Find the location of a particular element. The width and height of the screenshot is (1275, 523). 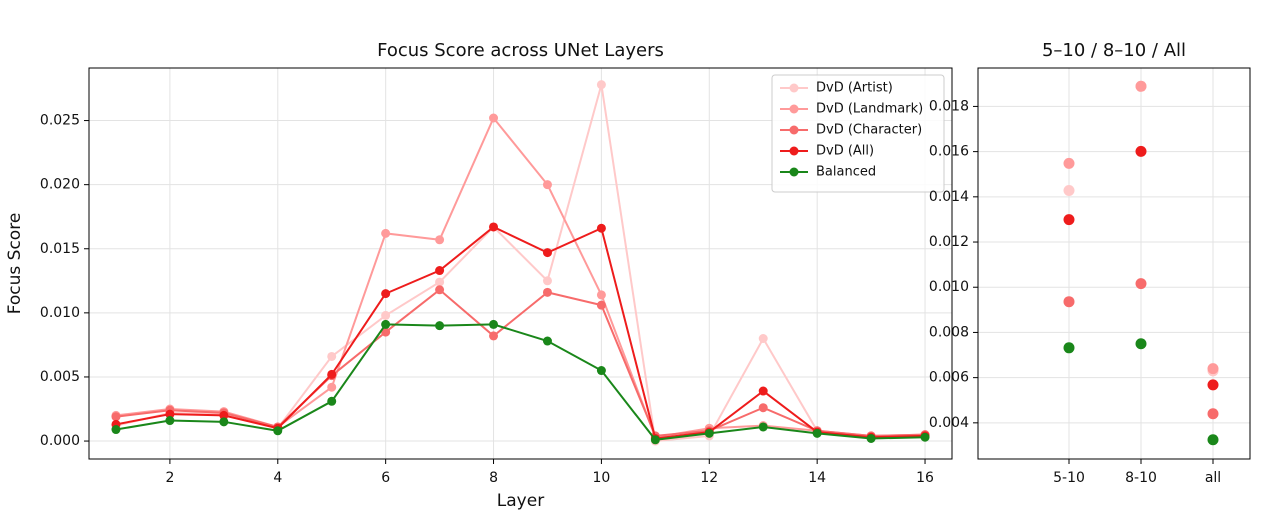

x-tick-label: 4 is located at coordinates (277, 478).